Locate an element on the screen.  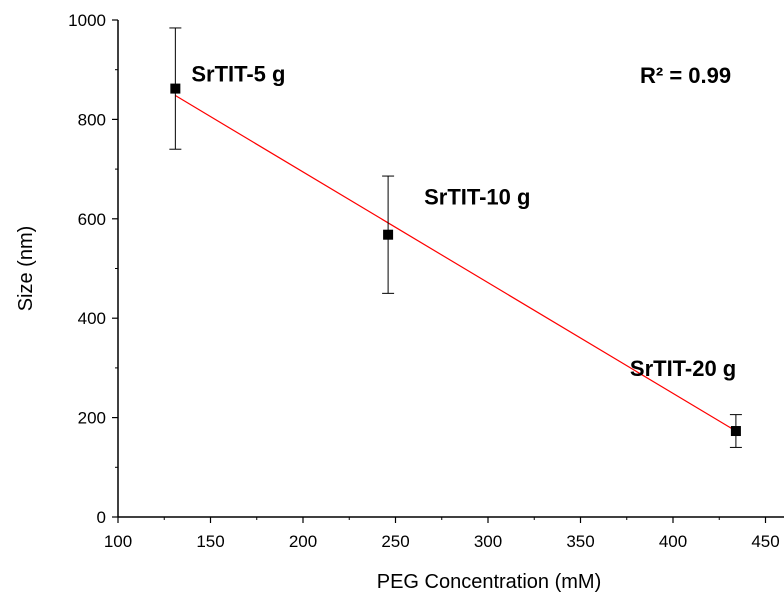
y-tick-label: 200 is located at coordinates (92, 418).